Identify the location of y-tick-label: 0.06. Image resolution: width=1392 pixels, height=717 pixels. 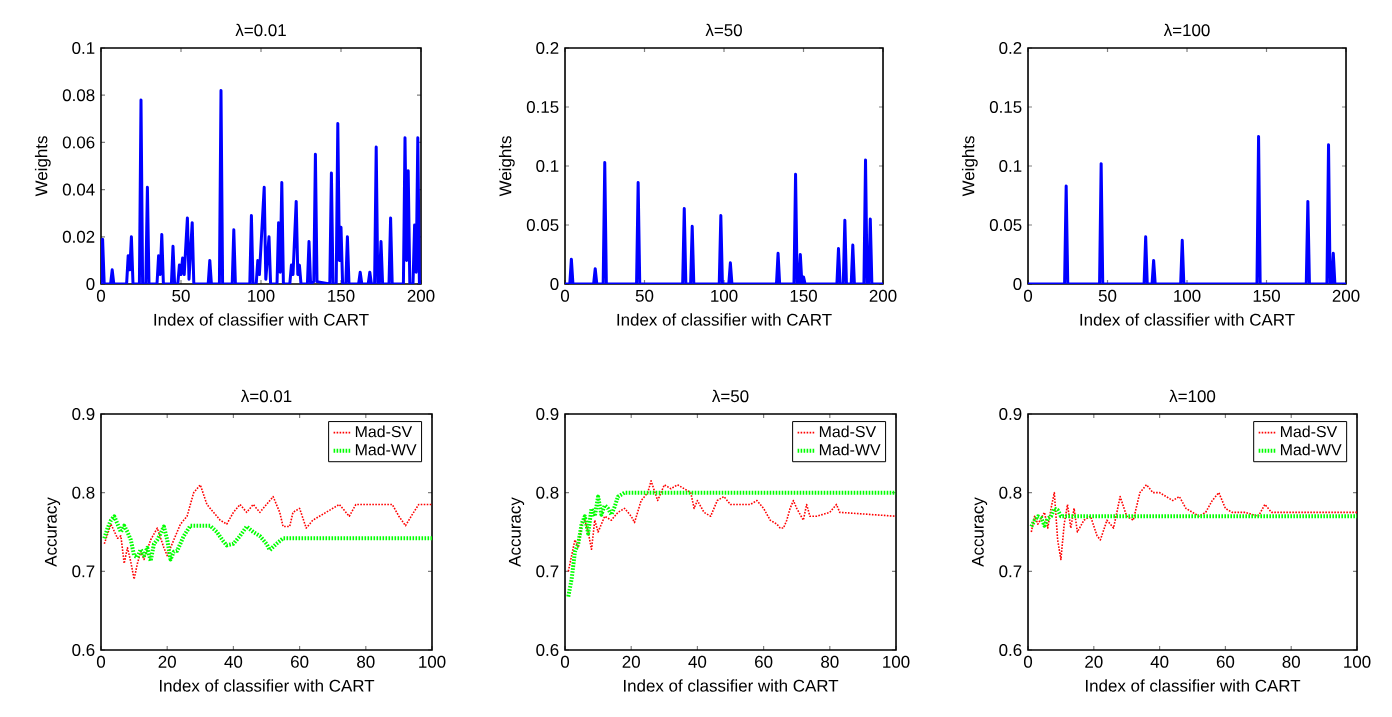
(78, 142).